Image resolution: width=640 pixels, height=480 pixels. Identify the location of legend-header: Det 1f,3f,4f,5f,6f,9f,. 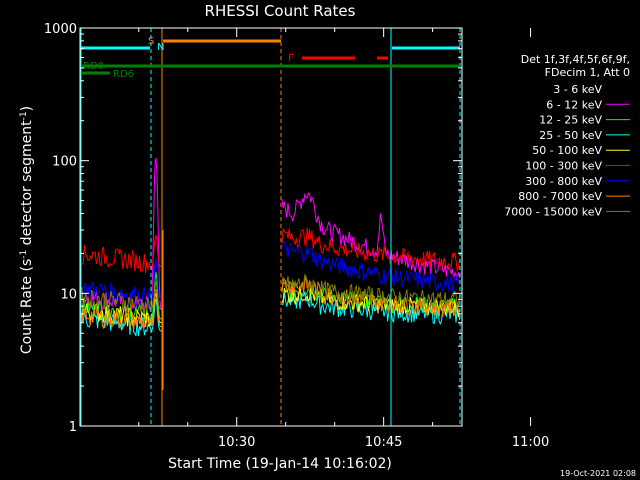
(575, 59).